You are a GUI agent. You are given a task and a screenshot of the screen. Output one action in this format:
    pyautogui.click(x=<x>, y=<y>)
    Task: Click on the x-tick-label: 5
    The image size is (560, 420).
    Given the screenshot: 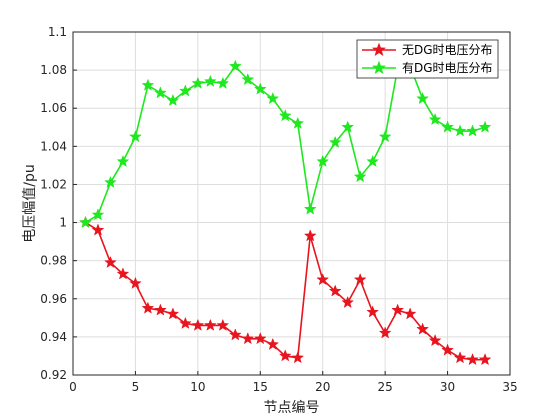 What is the action you would take?
    pyautogui.click(x=136, y=387)
    